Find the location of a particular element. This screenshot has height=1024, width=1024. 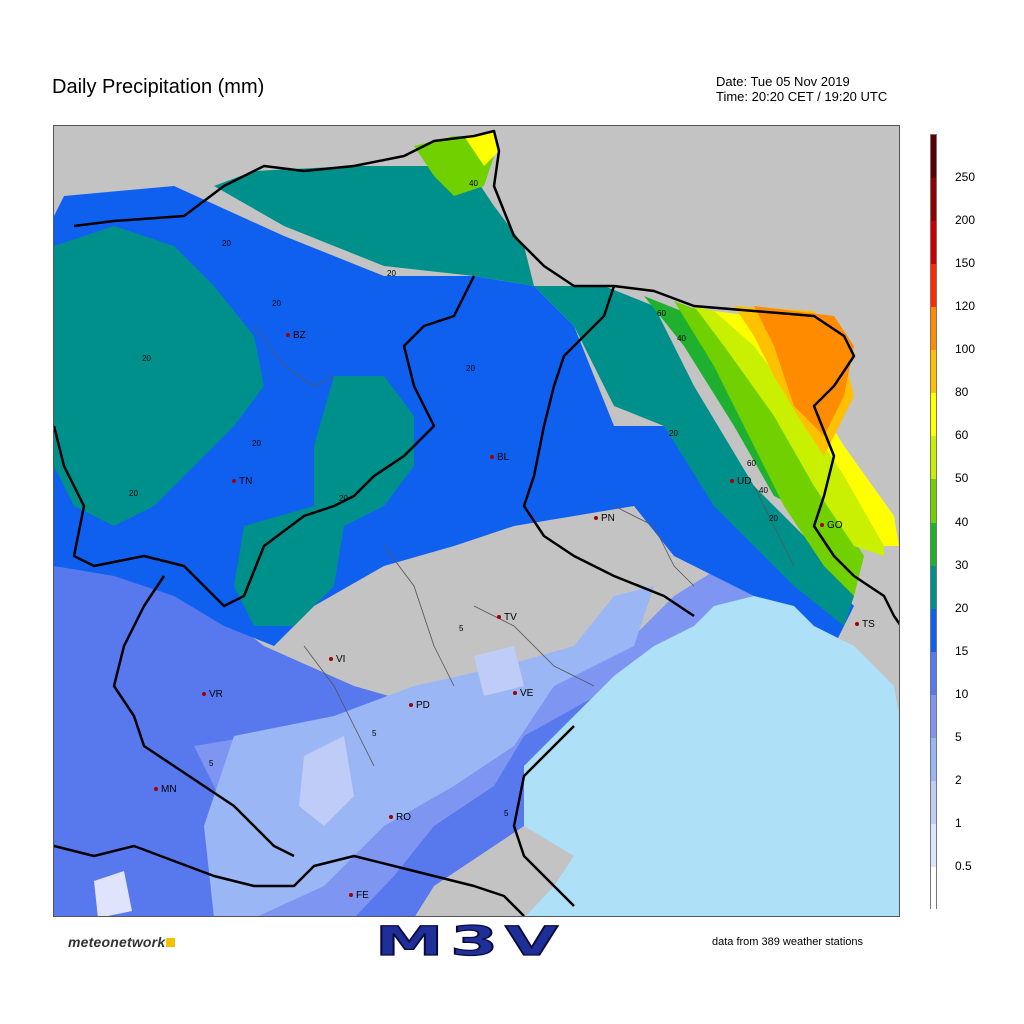

m3v-logo: M3V is located at coordinates (467, 941).